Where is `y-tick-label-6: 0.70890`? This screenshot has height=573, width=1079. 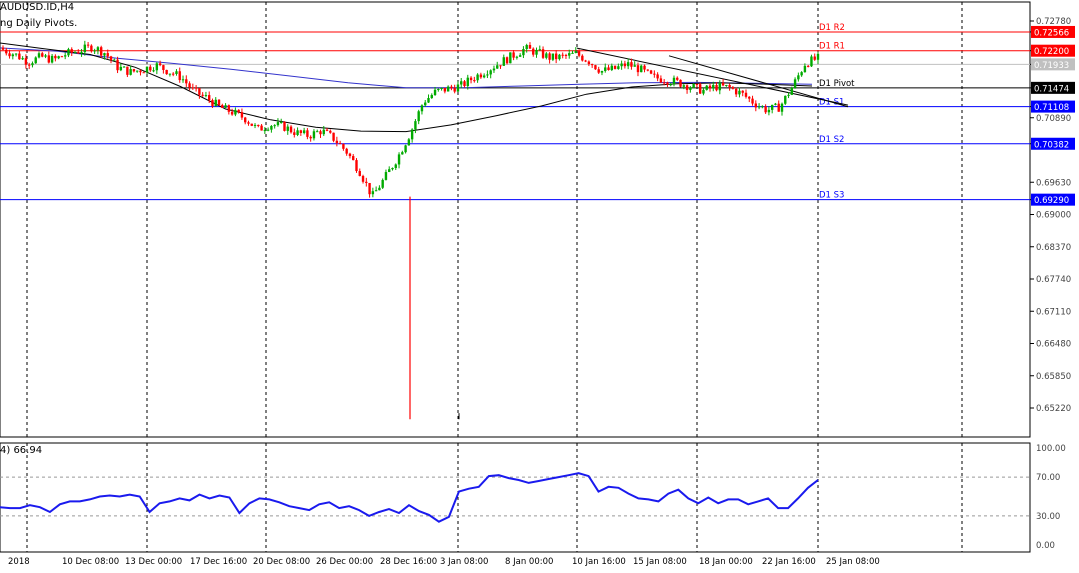 y-tick-label-6: 0.70890 is located at coordinates (1053, 119).